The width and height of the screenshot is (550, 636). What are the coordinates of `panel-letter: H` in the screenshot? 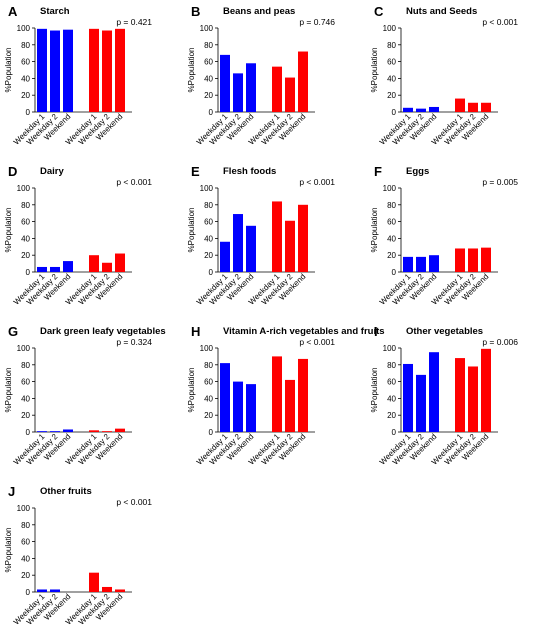 It's located at (195, 331).